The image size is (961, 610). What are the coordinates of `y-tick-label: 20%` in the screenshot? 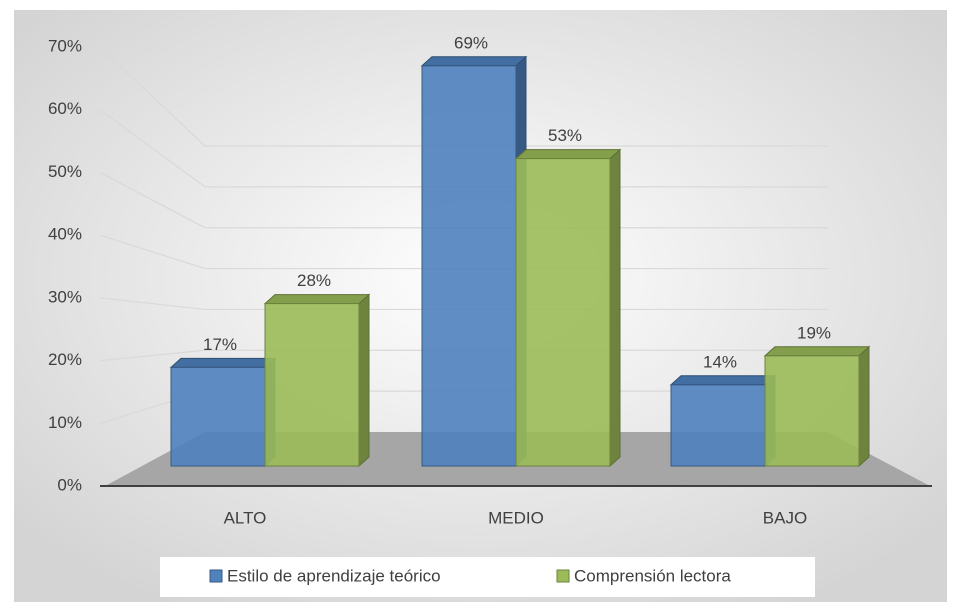 It's located at (65, 359).